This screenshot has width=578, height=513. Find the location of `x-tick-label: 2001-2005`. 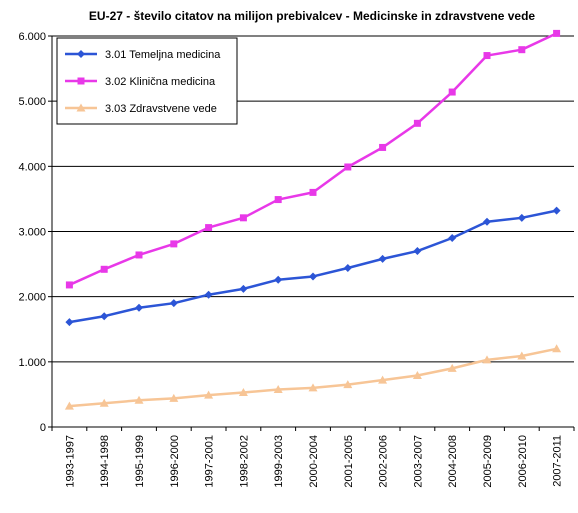

x-tick-label: 2001-2005 is located at coordinates (349, 461).